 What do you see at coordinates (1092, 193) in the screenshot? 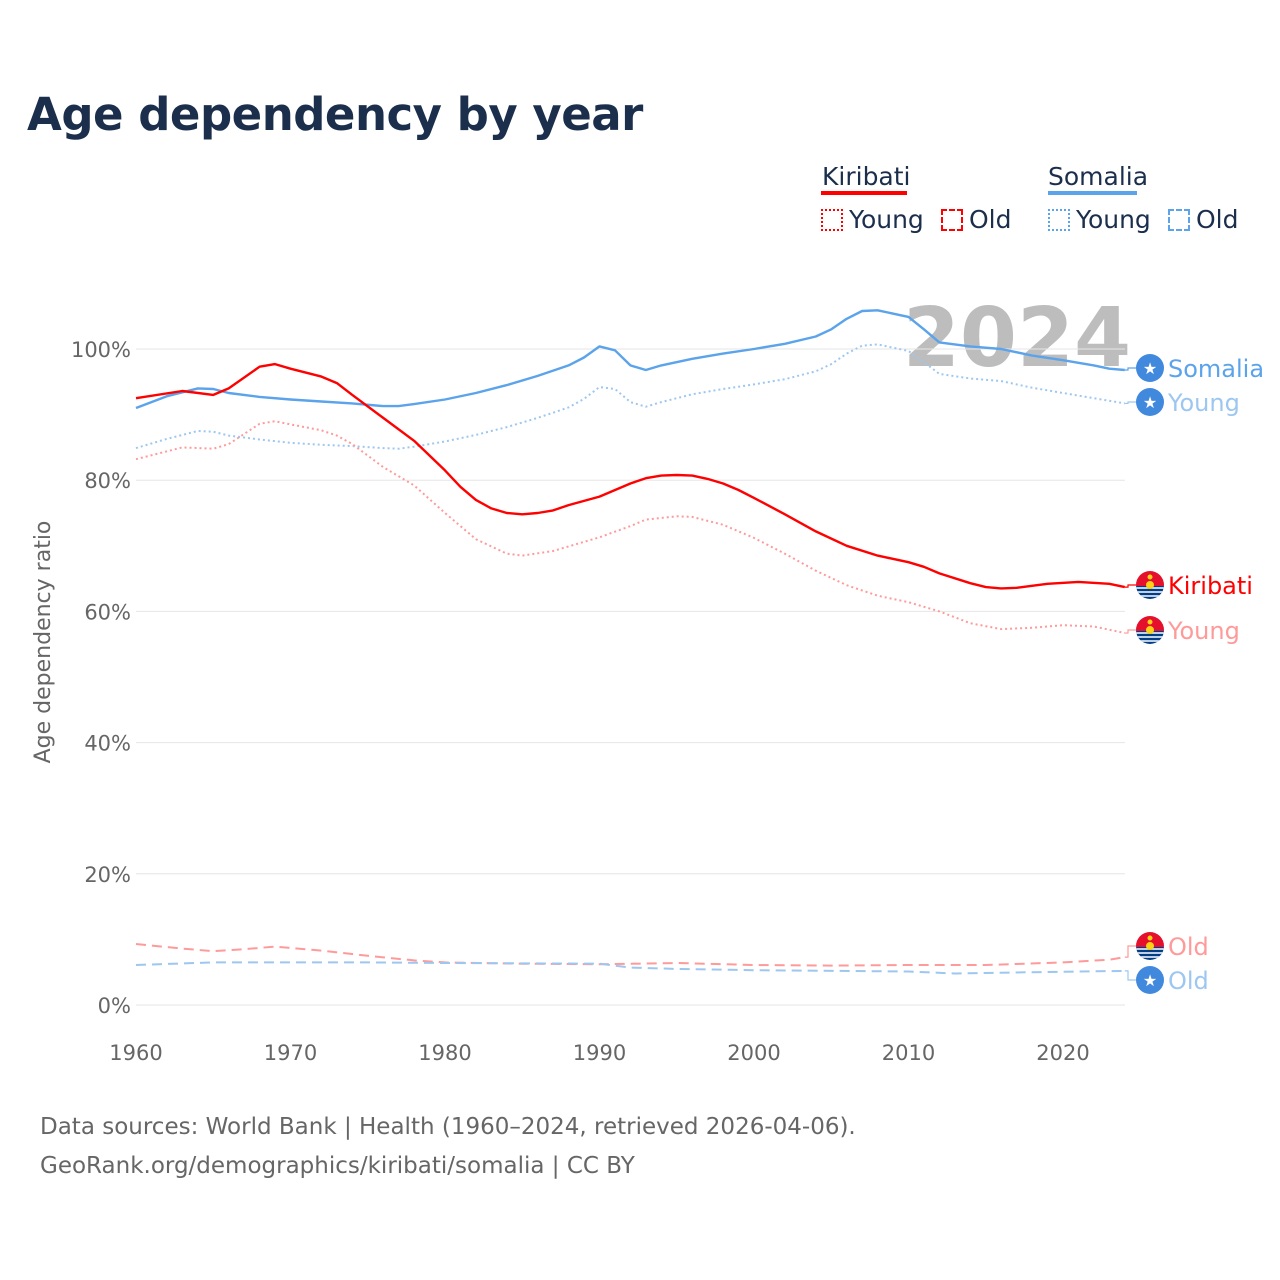
I see `legend-somalia-bar` at bounding box center [1092, 193].